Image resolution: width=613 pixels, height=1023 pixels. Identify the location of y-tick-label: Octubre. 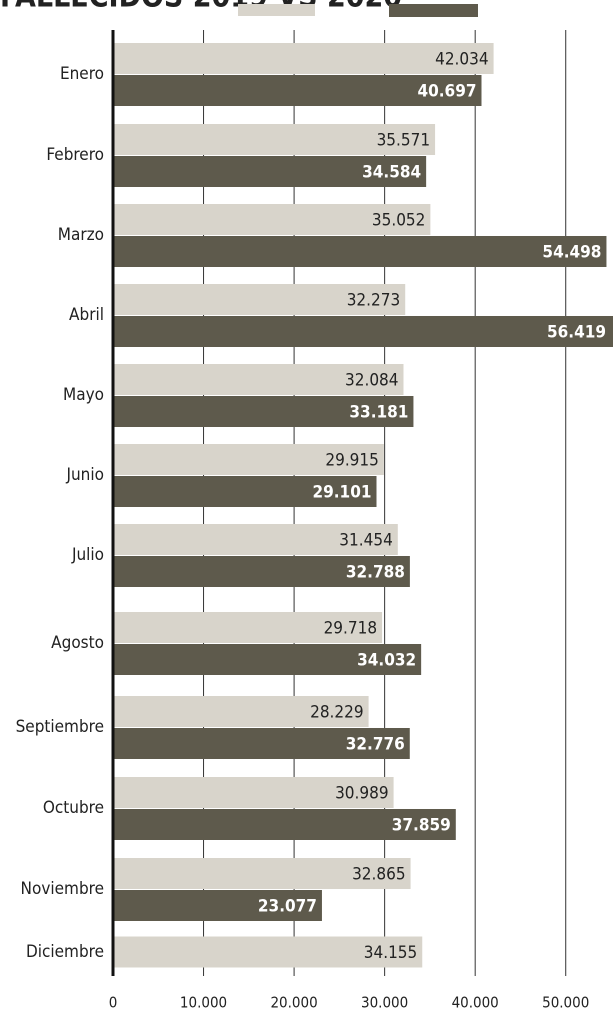
(73, 808).